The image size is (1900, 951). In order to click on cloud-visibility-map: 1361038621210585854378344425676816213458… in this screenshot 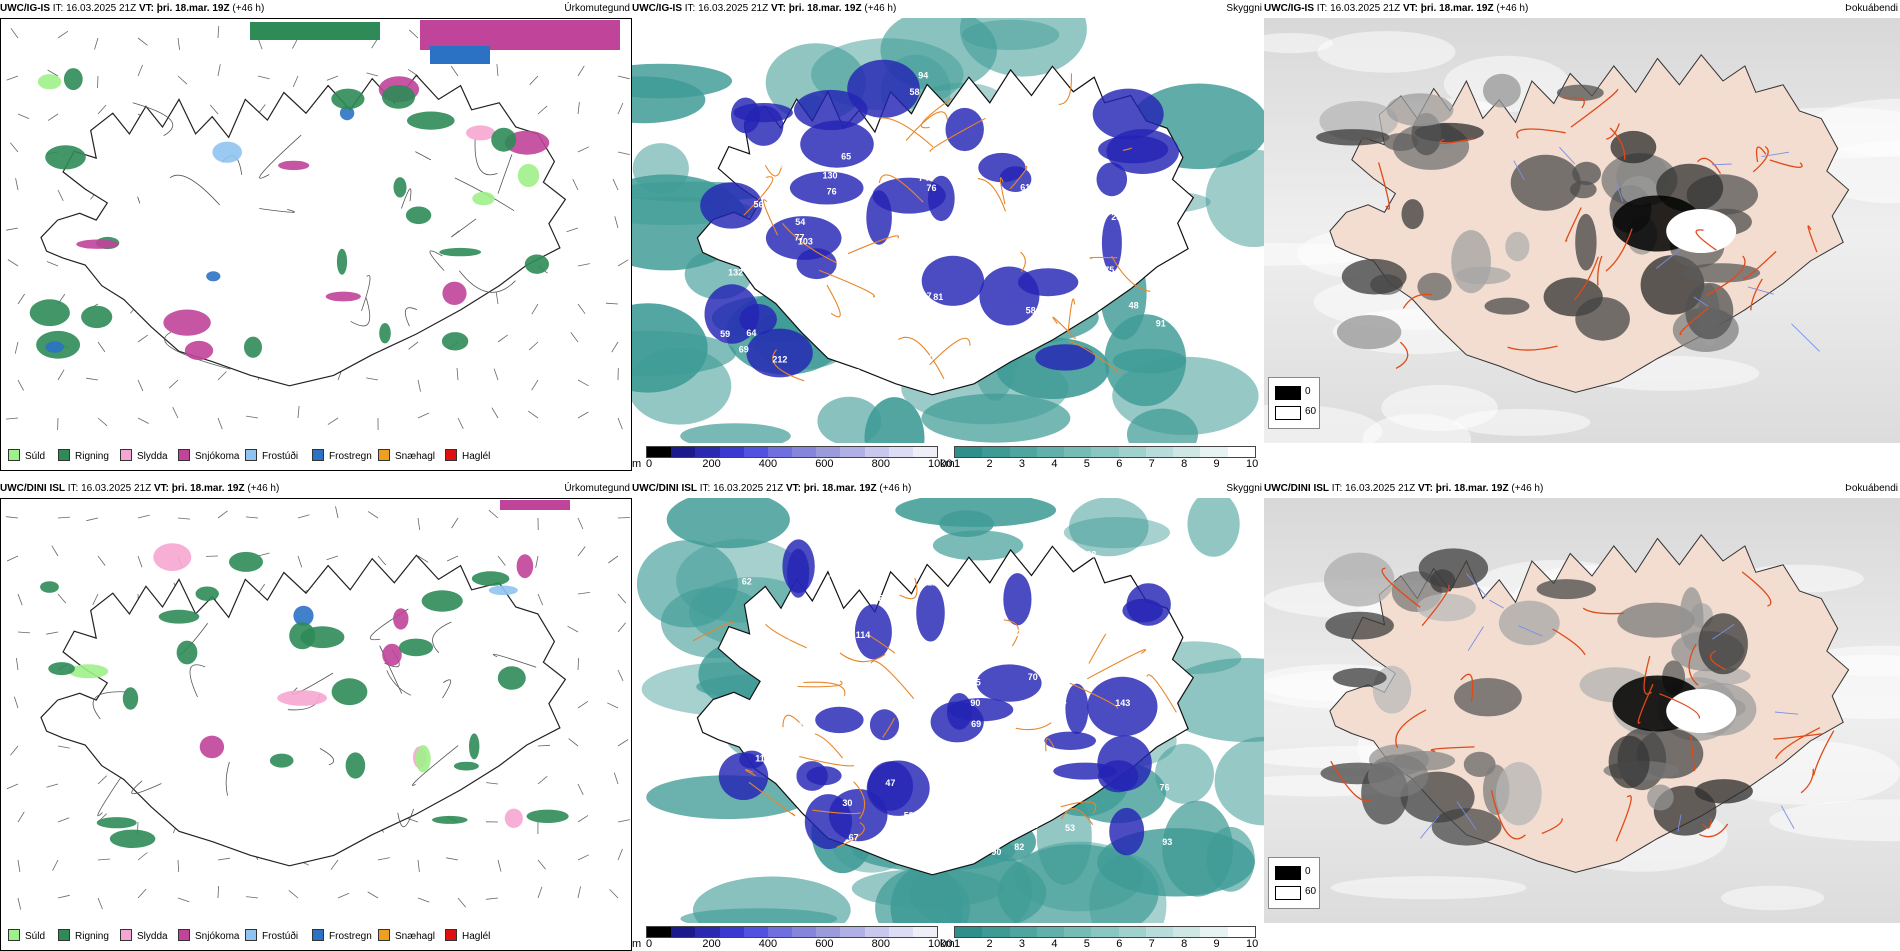, I will do `click(948, 230)`.